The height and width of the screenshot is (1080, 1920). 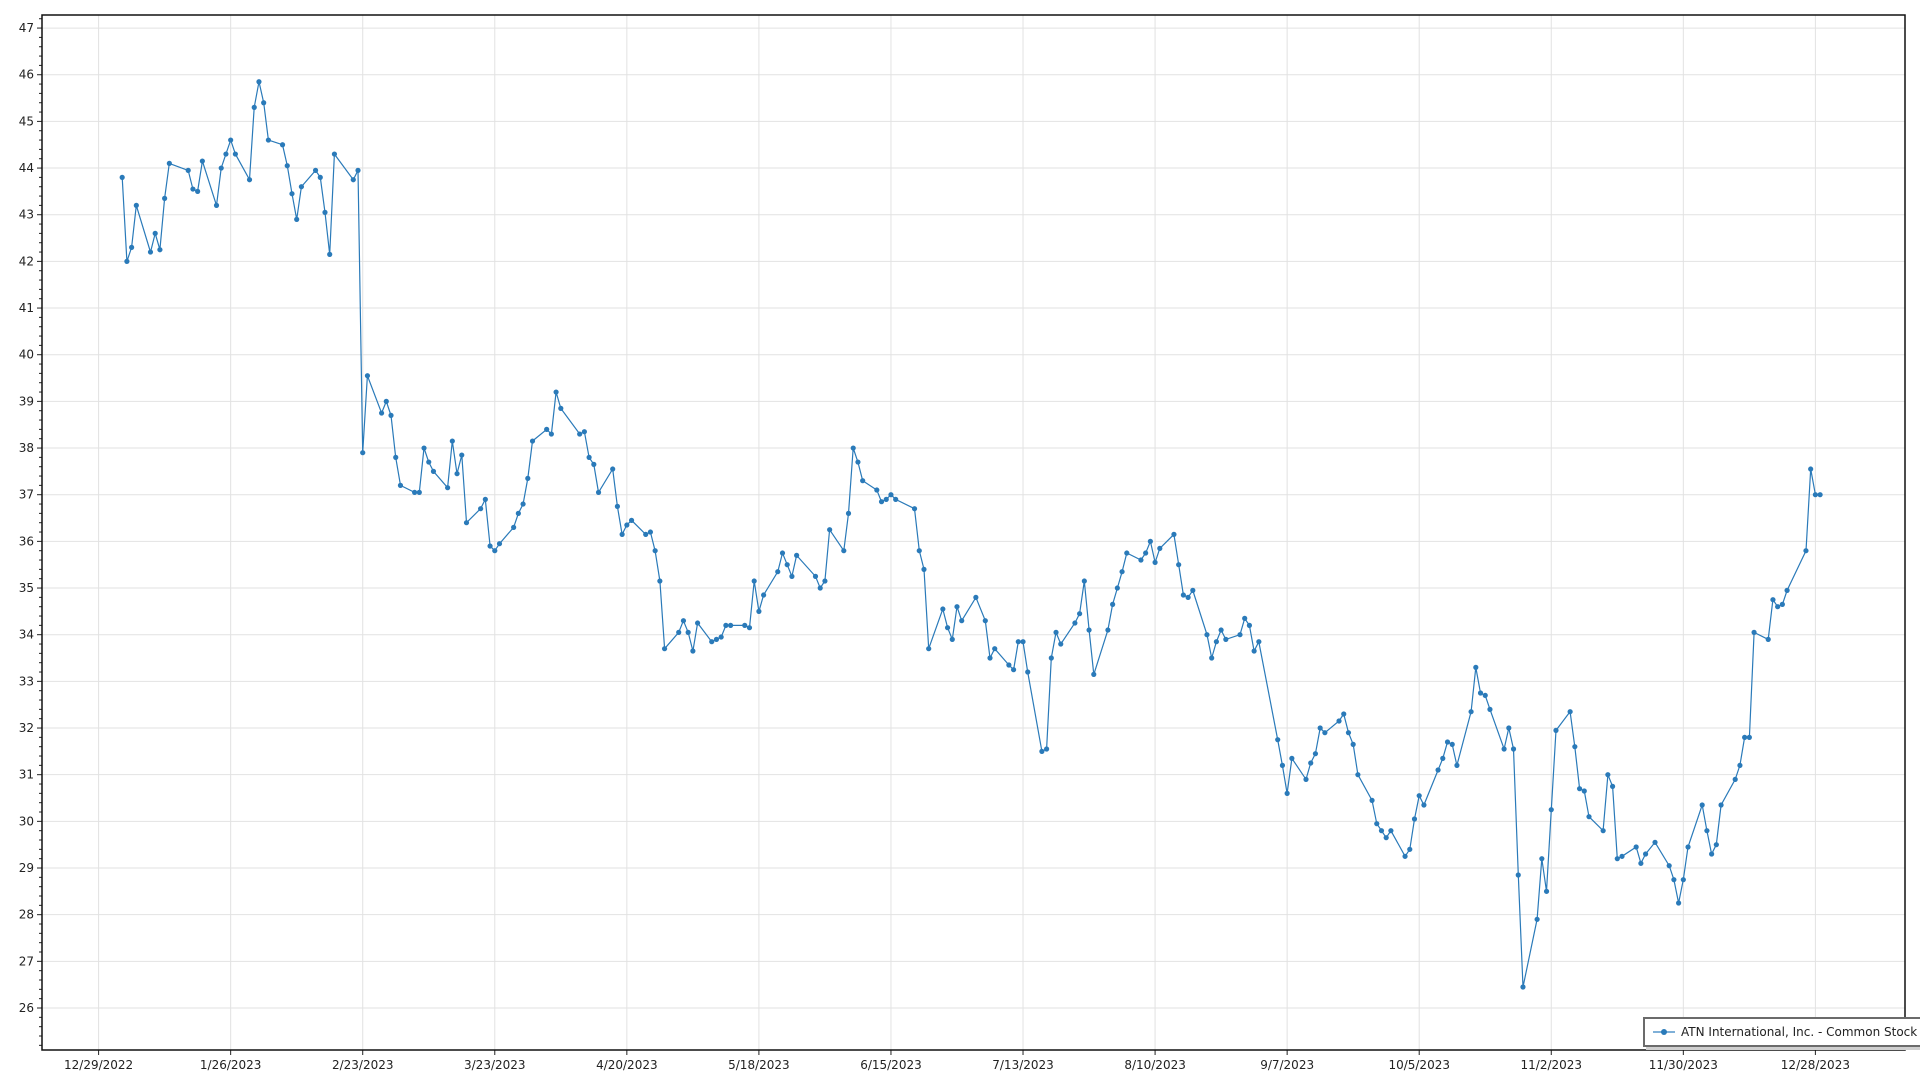 What do you see at coordinates (26, 355) in the screenshot?
I see `y-tick-label: 40` at bounding box center [26, 355].